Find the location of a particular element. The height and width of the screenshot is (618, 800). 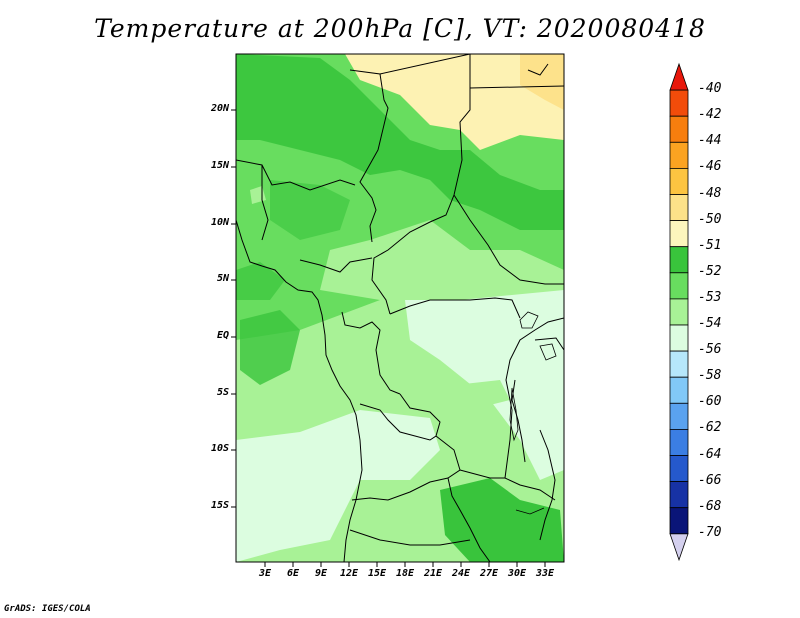

colorbar-top-arrow is located at coordinates (679, 76).